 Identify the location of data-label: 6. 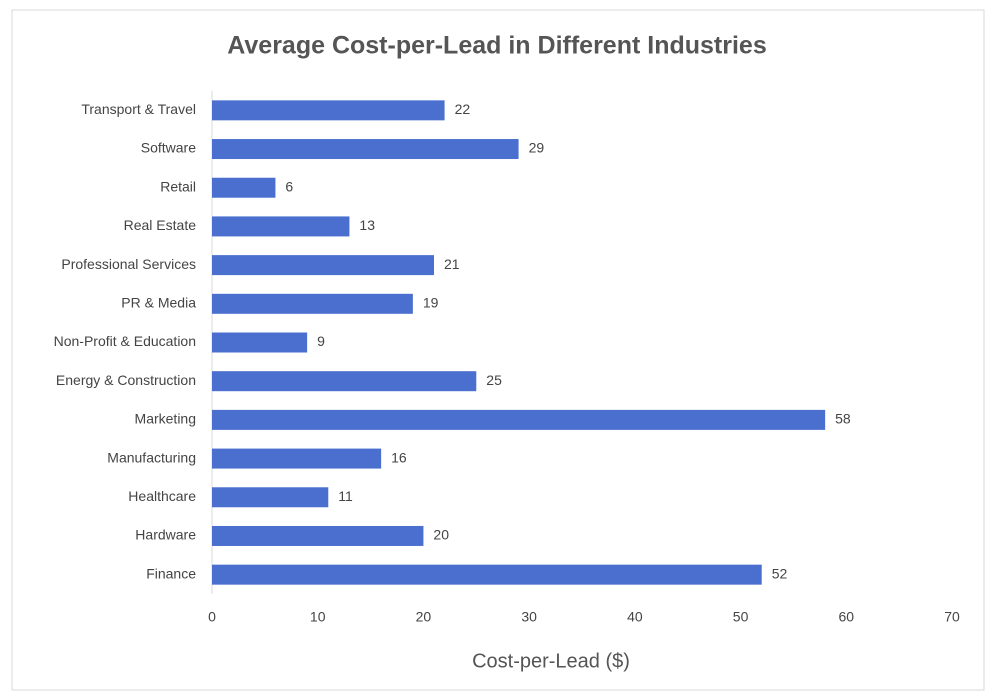
(289, 186).